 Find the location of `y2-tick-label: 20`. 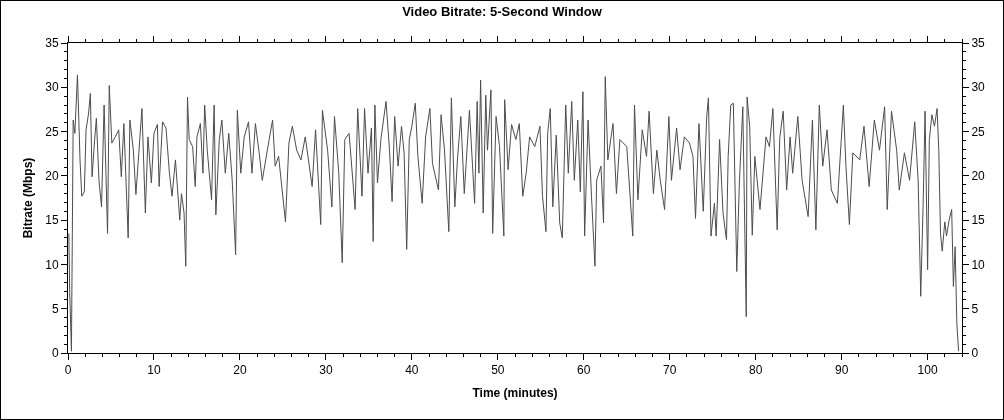

y2-tick-label: 20 is located at coordinates (978, 176).